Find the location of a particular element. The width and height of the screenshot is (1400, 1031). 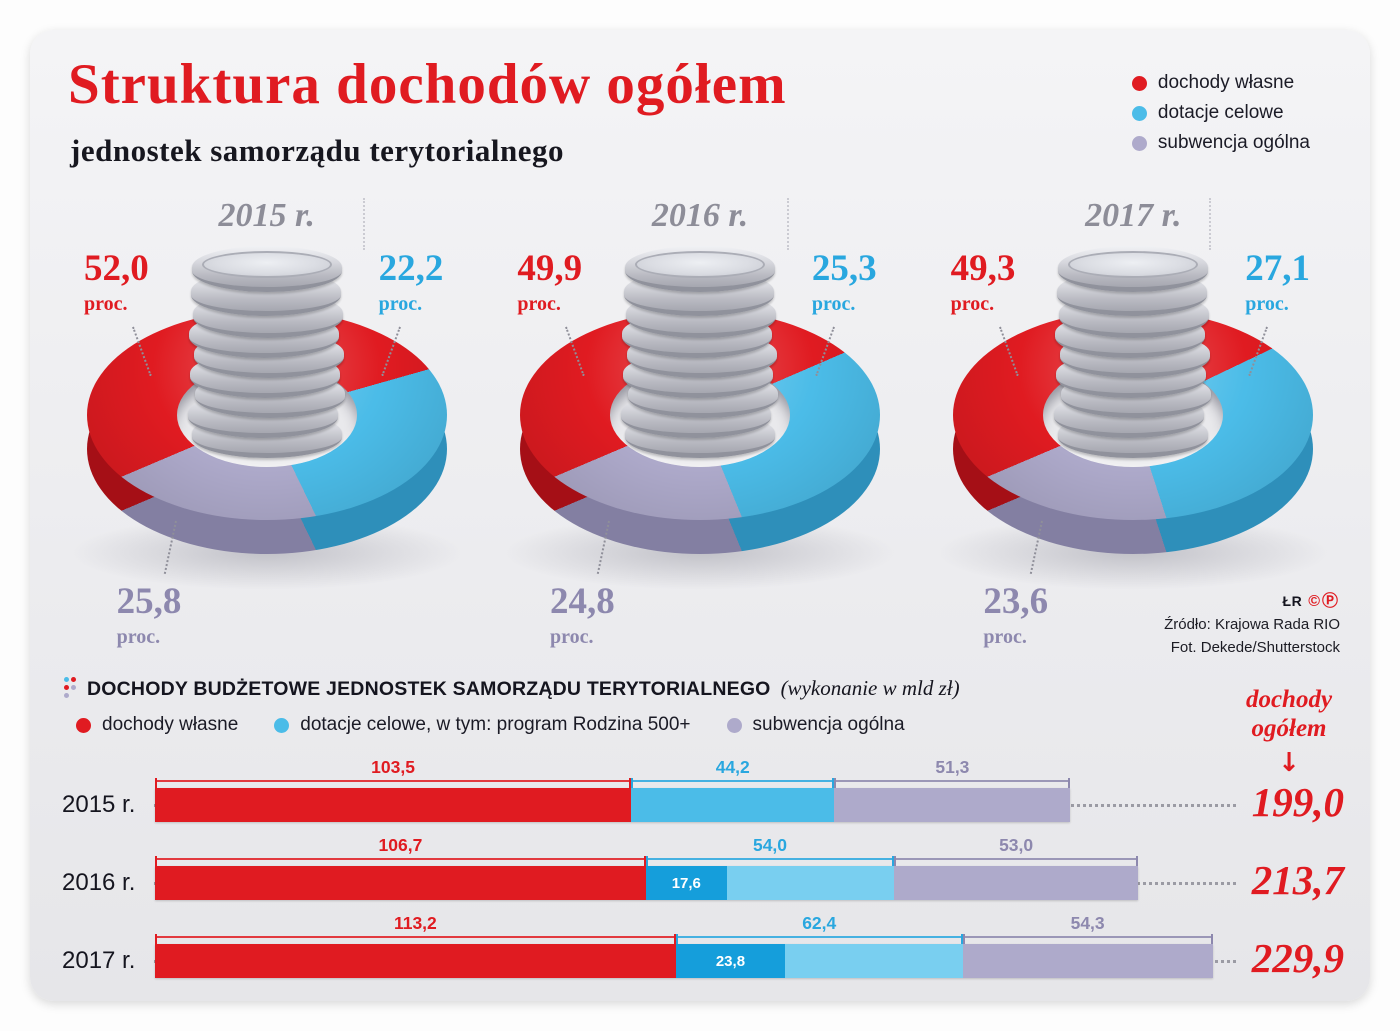

donut-value-dotacje-celowe: 25,3 proc. is located at coordinates (844, 281).